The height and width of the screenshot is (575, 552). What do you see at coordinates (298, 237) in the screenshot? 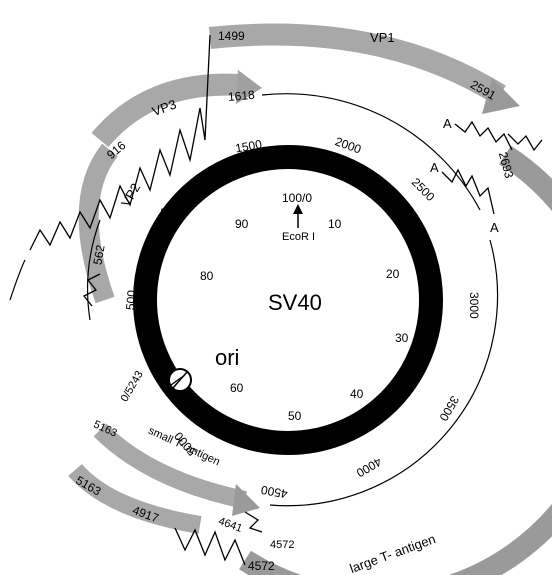
I see `ecori-label: EcoR I` at bounding box center [298, 237].